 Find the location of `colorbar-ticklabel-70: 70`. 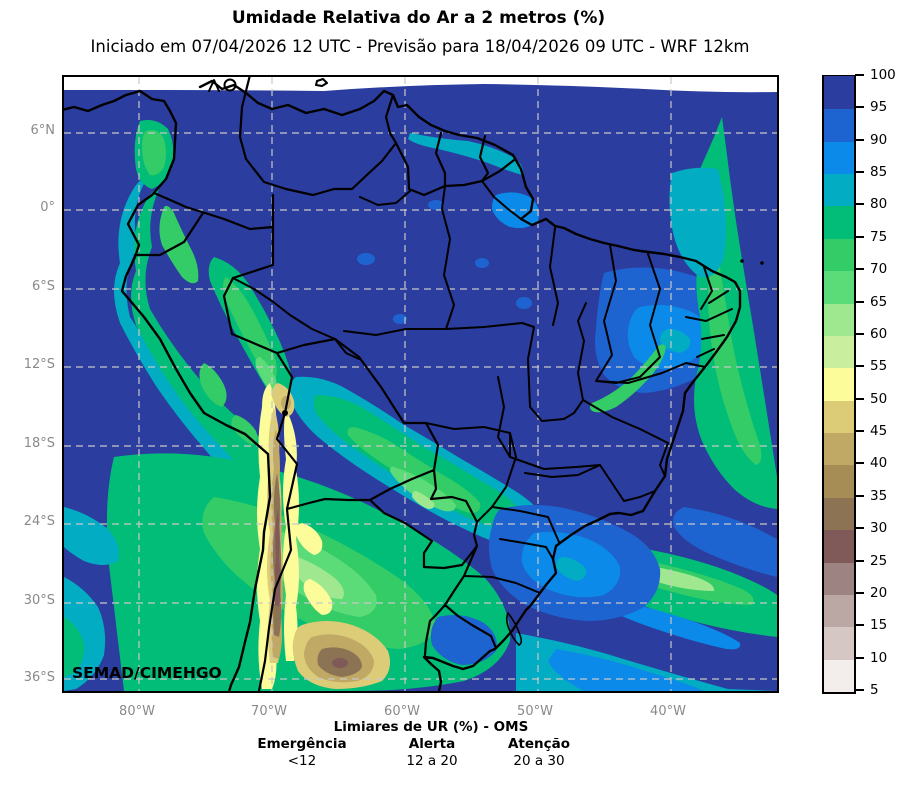

colorbar-ticklabel-70: 70 is located at coordinates (879, 269).